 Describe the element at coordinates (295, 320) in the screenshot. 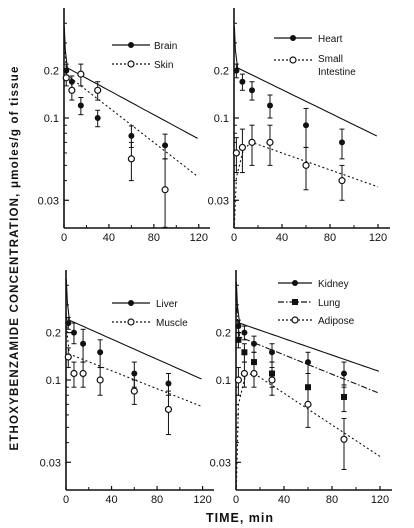

I see `legend-marker-adipose` at that location.